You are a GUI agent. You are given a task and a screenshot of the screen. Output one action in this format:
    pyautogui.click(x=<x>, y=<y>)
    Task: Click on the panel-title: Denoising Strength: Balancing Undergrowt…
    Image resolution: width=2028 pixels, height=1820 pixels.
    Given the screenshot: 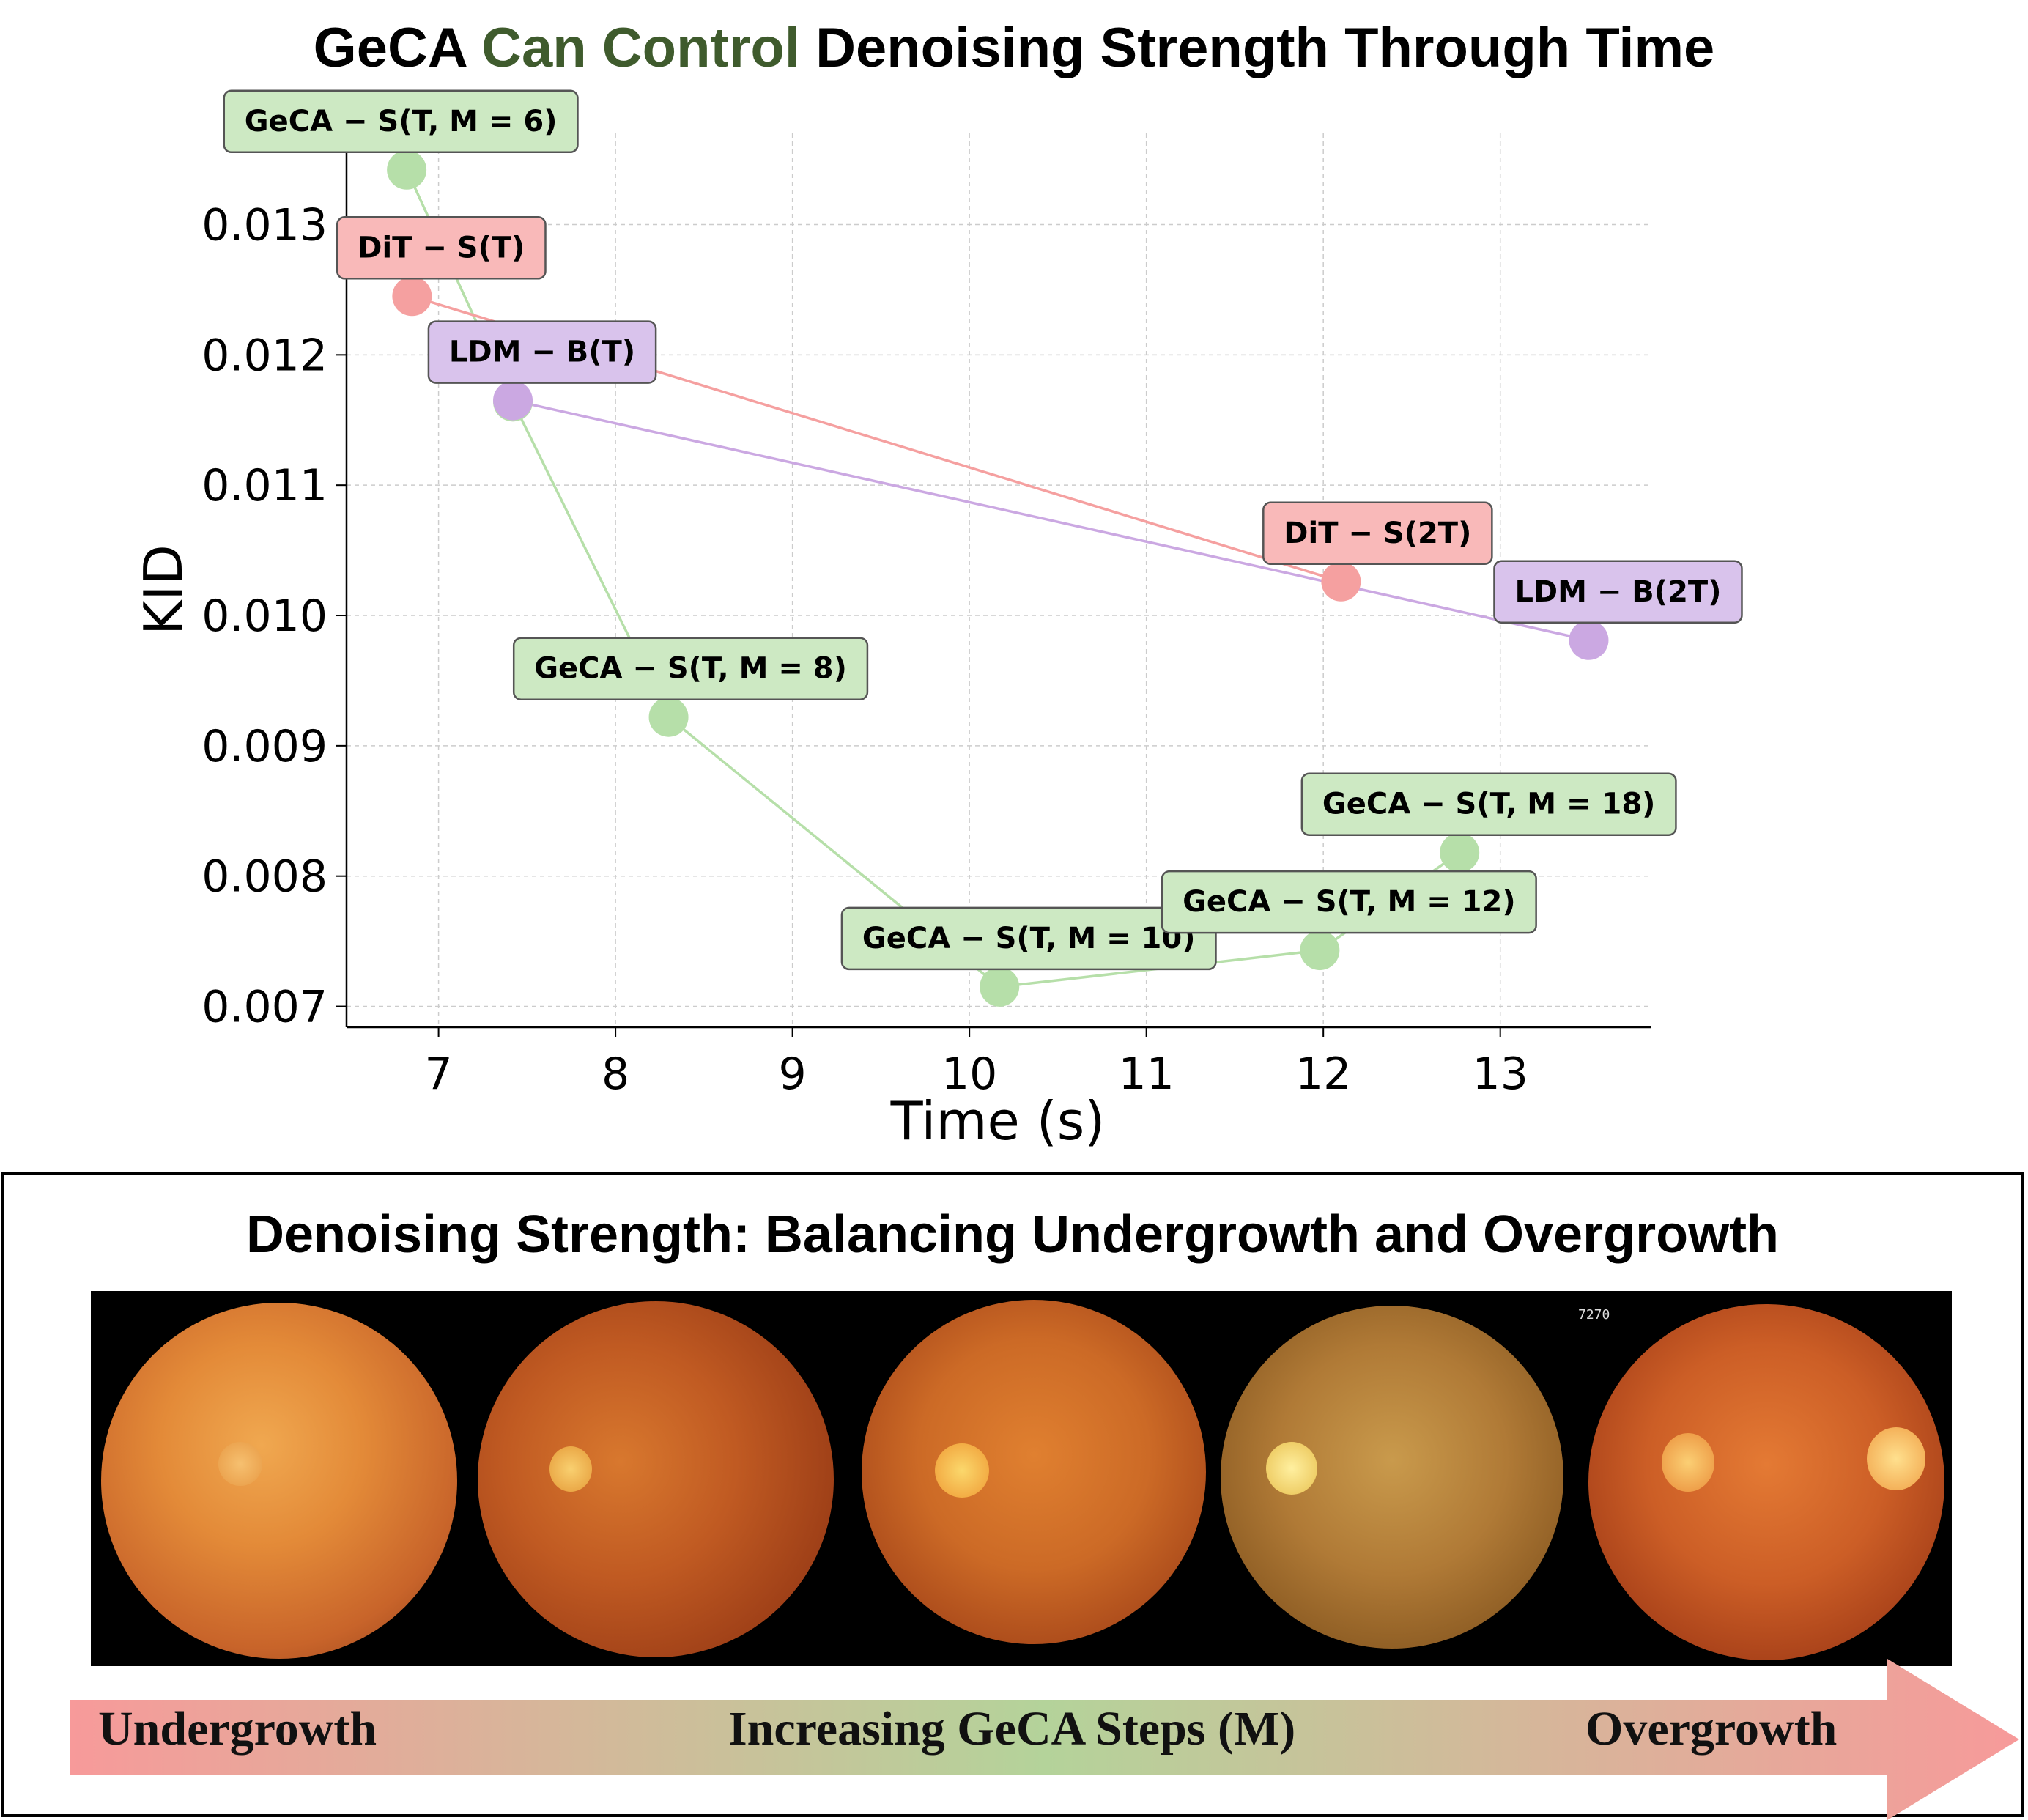 What is the action you would take?
    pyautogui.click(x=1012, y=1234)
    